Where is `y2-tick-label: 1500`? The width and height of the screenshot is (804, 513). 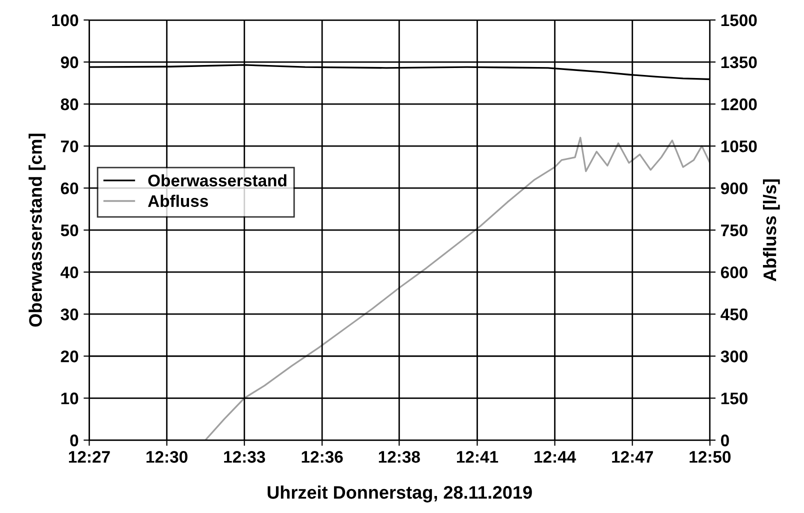 y2-tick-label: 1500 is located at coordinates (739, 20).